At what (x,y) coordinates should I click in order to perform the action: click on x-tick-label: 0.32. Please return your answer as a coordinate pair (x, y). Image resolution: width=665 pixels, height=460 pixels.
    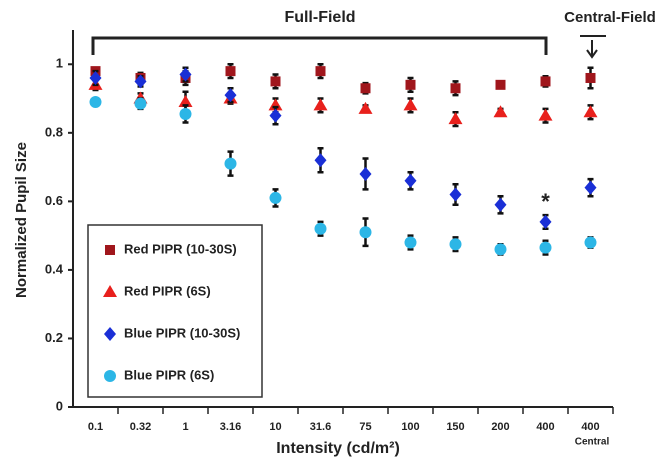
    Looking at the image, I should click on (140, 427).